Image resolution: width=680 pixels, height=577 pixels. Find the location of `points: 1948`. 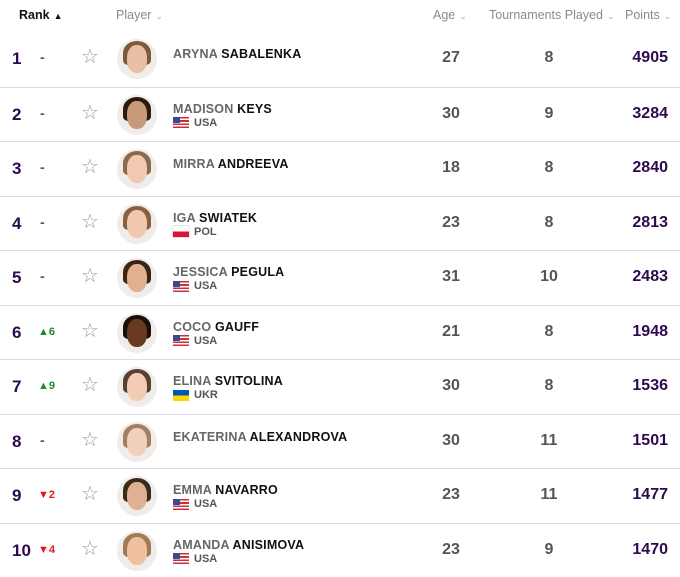

points: 1948 is located at coordinates (650, 331).